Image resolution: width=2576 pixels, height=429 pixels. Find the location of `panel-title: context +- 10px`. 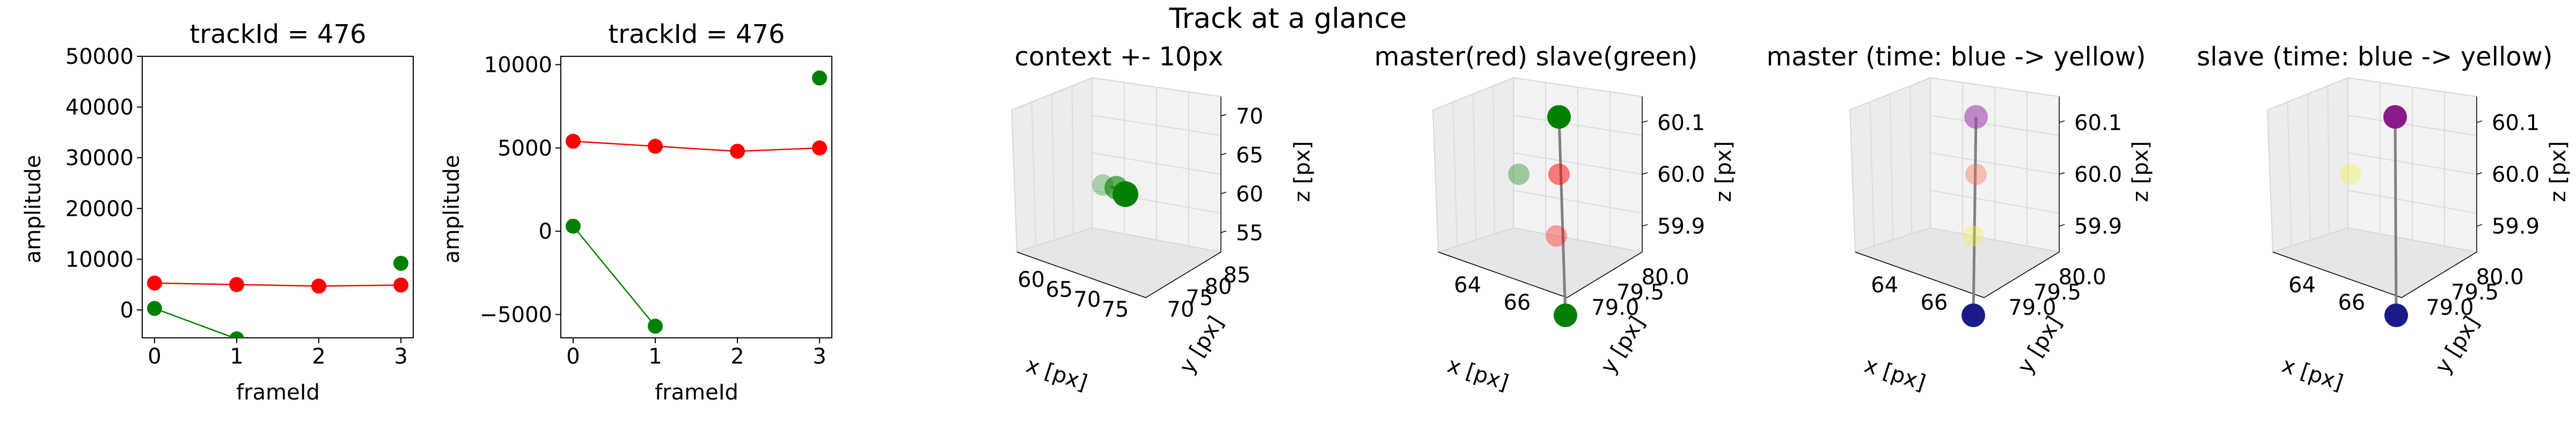

panel-title: context +- 10px is located at coordinates (1119, 57).